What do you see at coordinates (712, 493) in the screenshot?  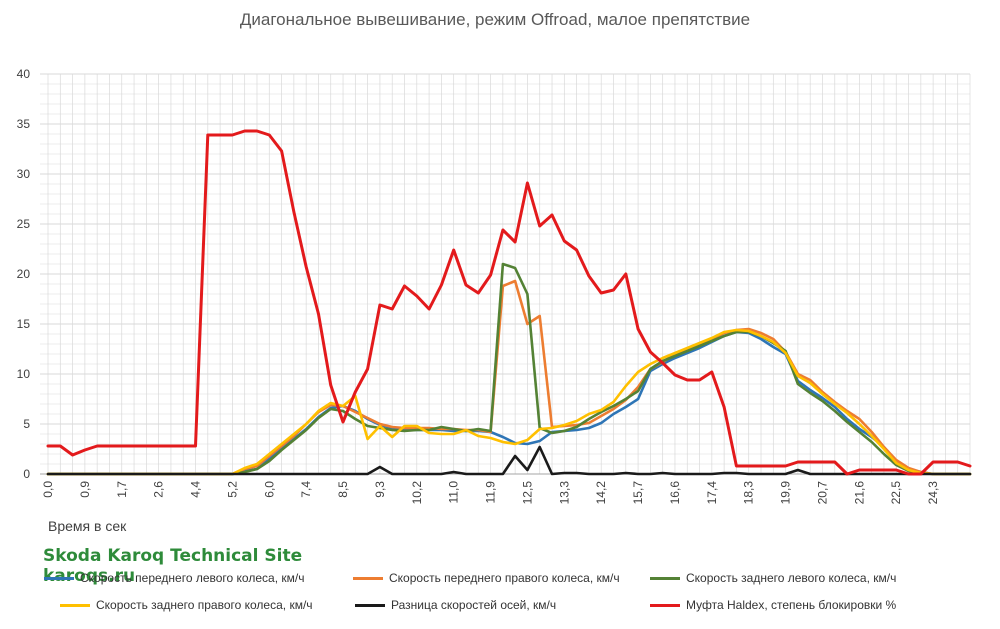 I see `x-tick-label: 17,4` at bounding box center [712, 493].